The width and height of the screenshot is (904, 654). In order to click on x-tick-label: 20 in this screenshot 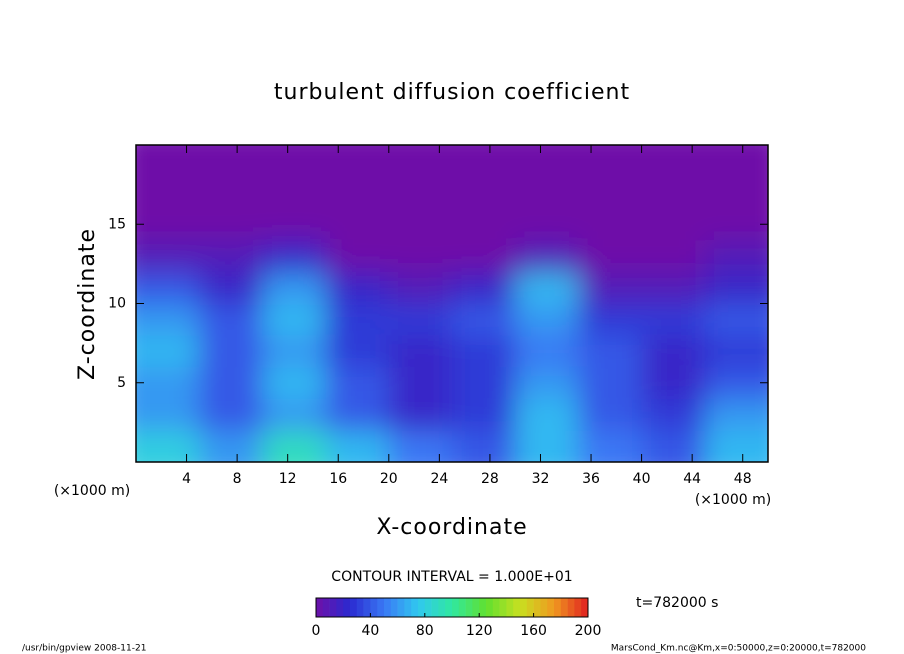, I will do `click(389, 479)`.